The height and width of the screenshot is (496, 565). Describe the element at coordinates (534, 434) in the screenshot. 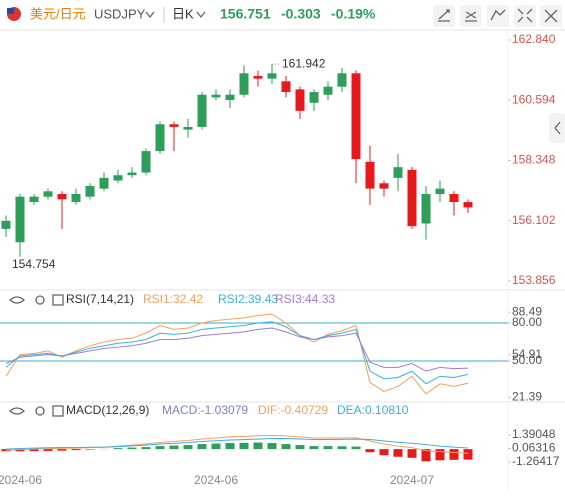

I see `y-tick-label: 1.39048` at that location.